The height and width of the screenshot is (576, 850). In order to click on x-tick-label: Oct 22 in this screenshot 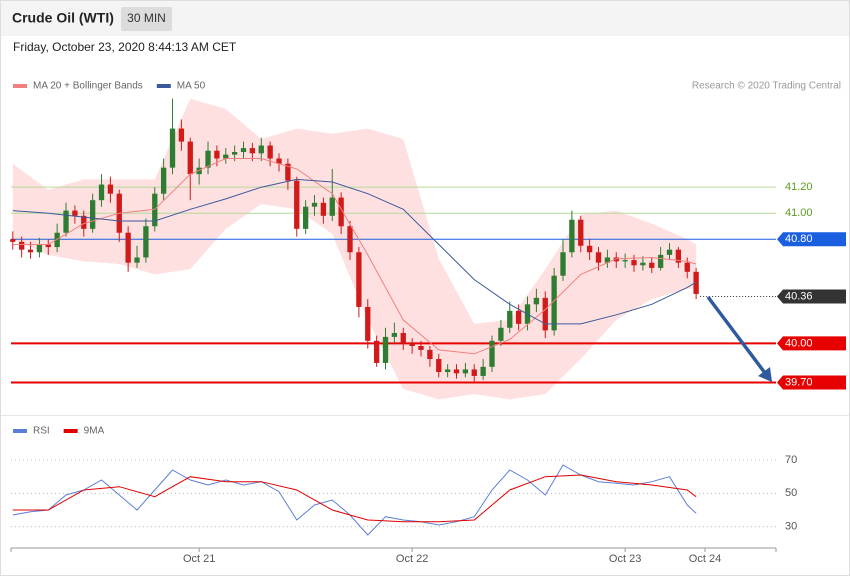, I will do `click(412, 559)`.